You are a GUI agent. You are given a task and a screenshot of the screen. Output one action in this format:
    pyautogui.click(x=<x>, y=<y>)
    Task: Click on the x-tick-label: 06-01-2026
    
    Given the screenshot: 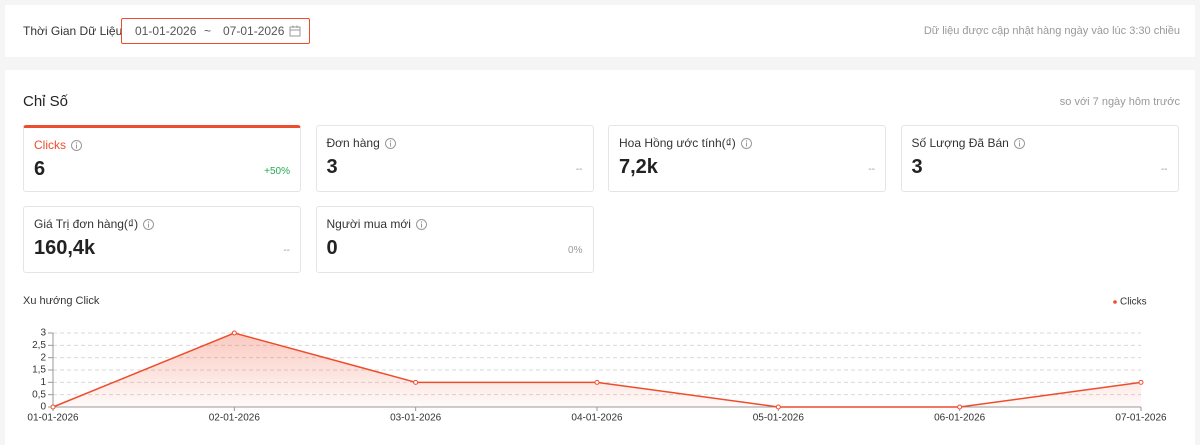 What is the action you would take?
    pyautogui.click(x=960, y=418)
    